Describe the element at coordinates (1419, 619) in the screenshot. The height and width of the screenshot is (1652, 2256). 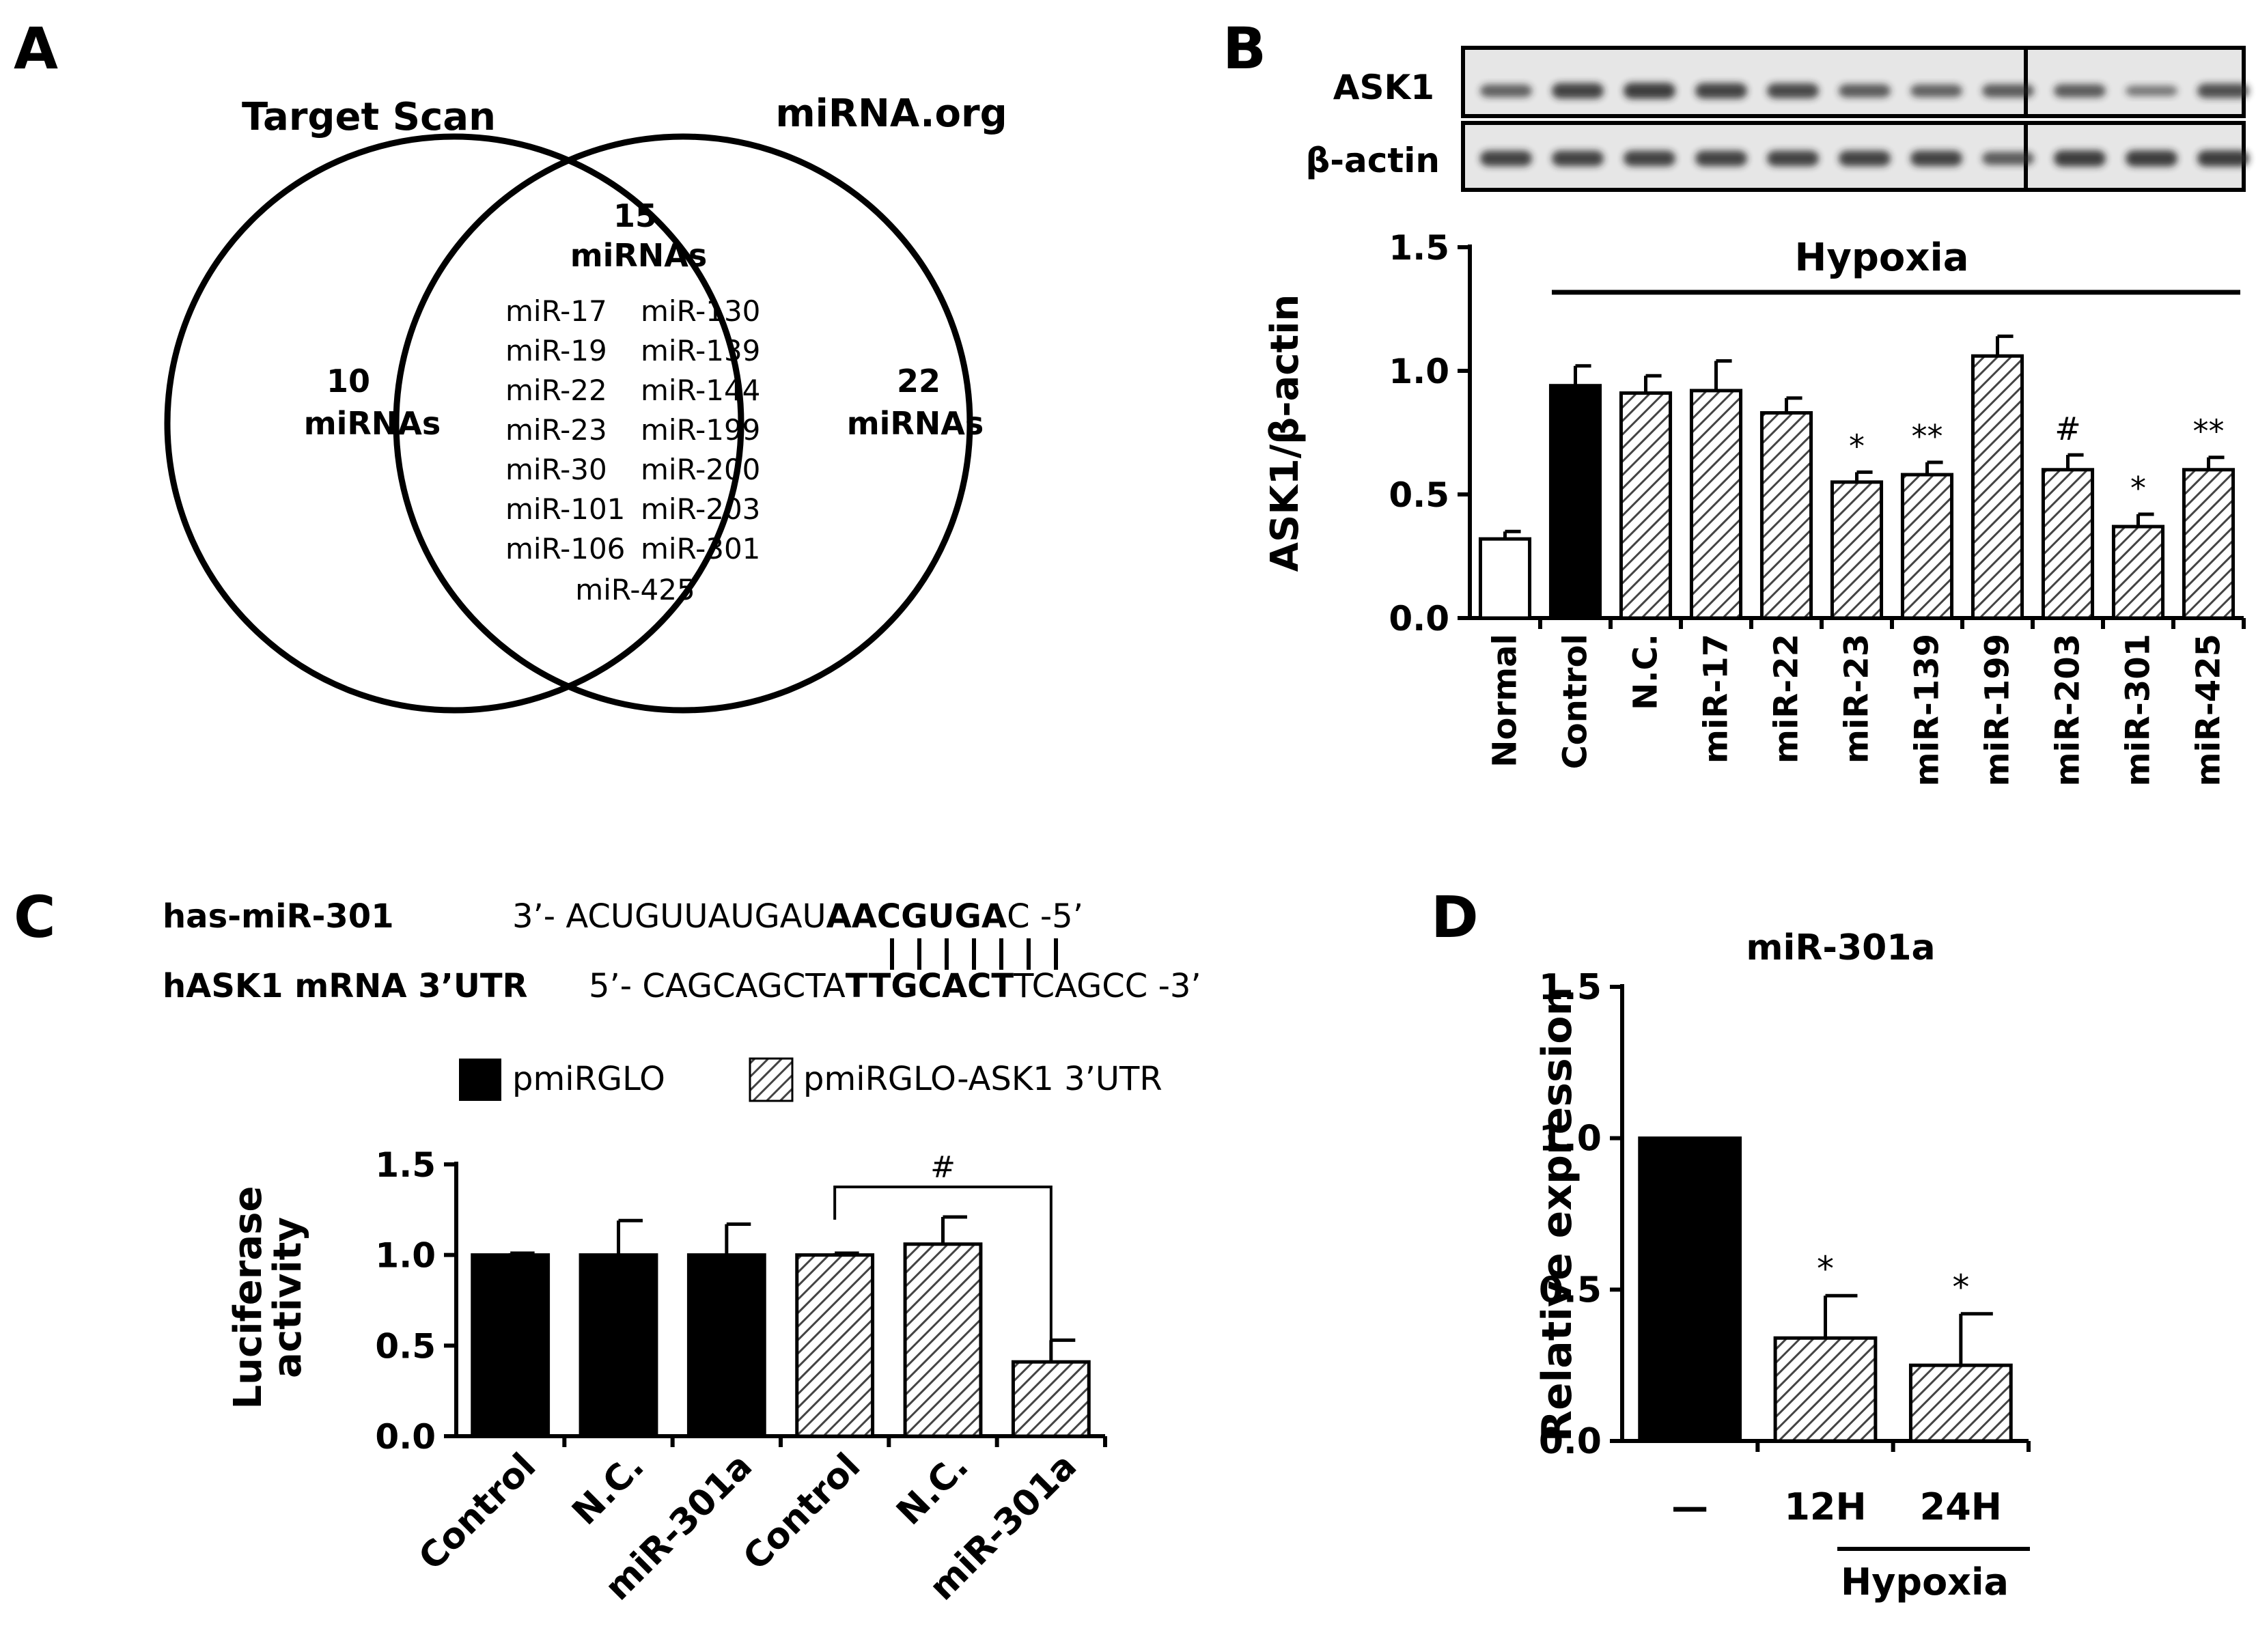
I see `chart-b-y-tick-label: 0.0` at that location.